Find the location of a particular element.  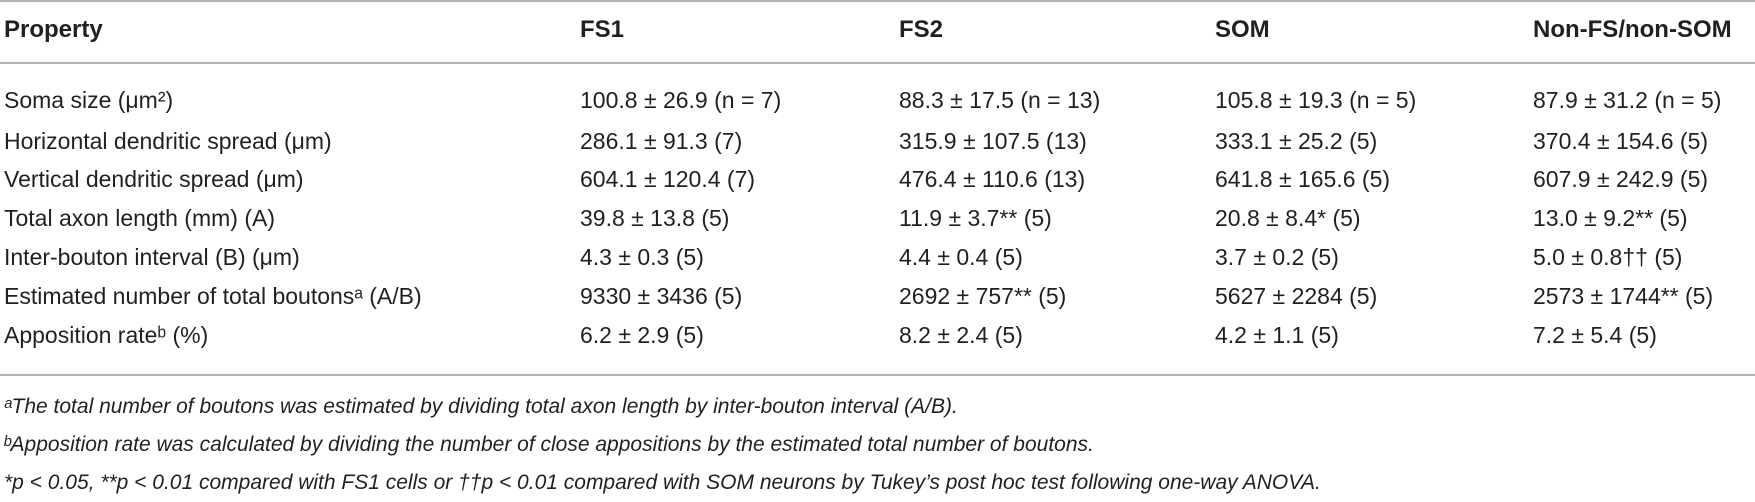

header-fs2: FS2 is located at coordinates (921, 29).